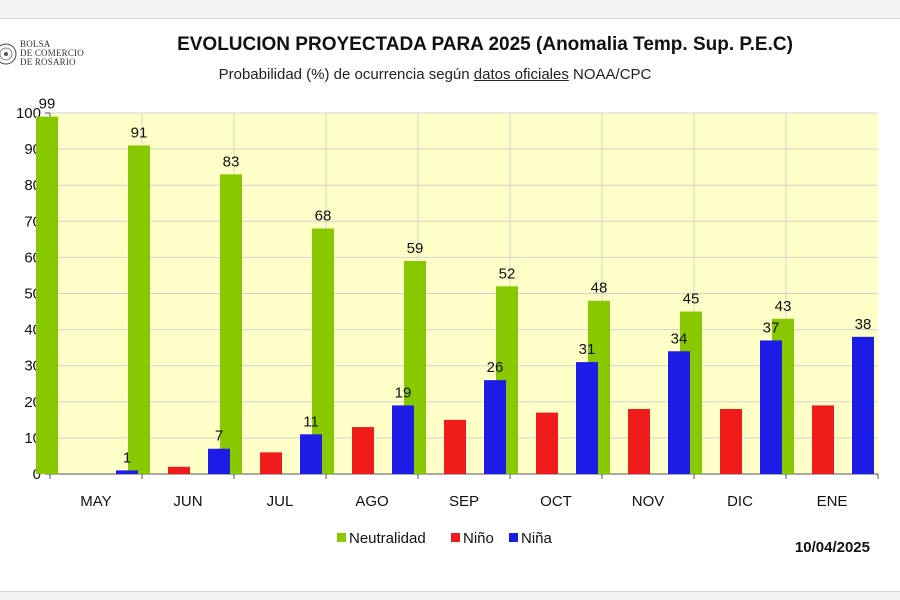  I want to click on x-tick-label: NOV, so click(648, 501).